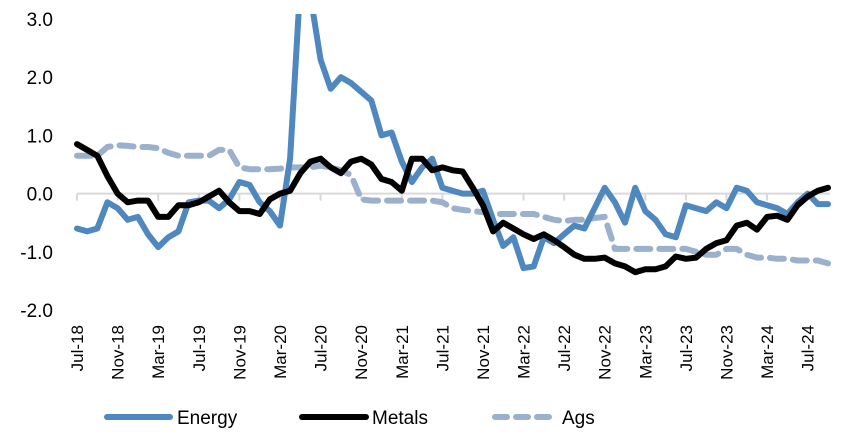  What do you see at coordinates (40, 20) in the screenshot?
I see `y-tick-label: 3.0` at bounding box center [40, 20].